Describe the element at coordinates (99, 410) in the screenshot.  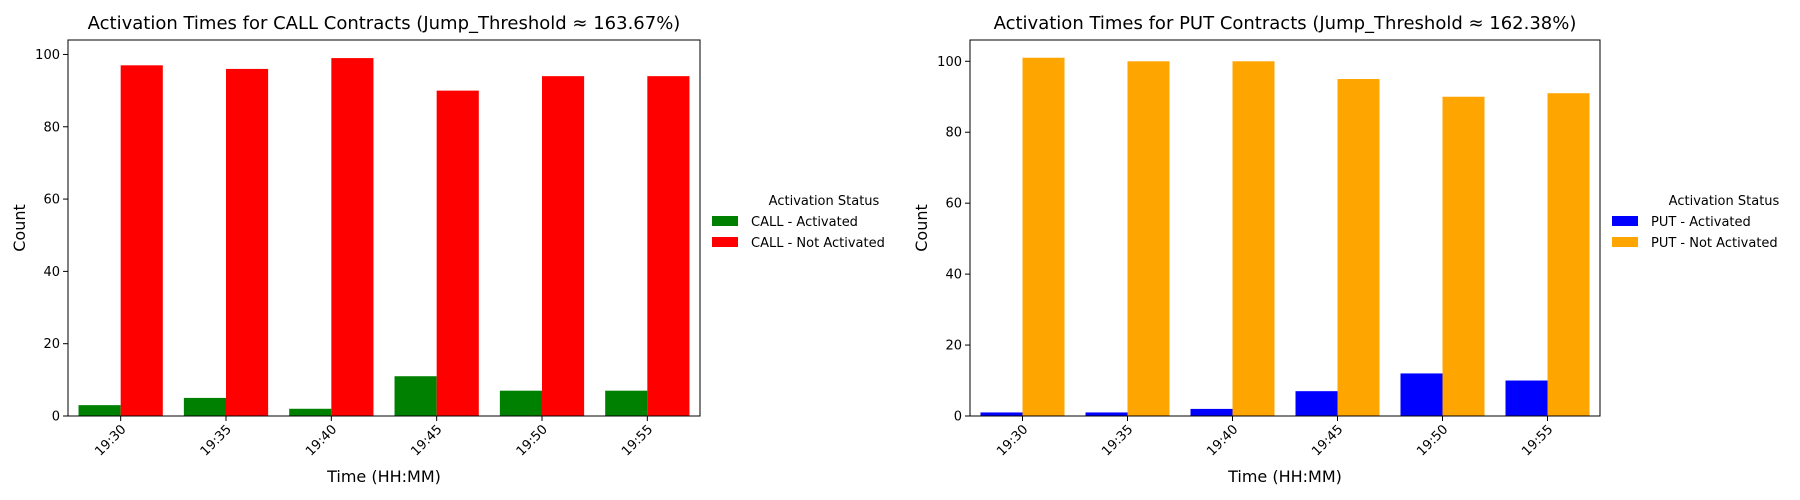
I see `call-bar-activated-1930` at that location.